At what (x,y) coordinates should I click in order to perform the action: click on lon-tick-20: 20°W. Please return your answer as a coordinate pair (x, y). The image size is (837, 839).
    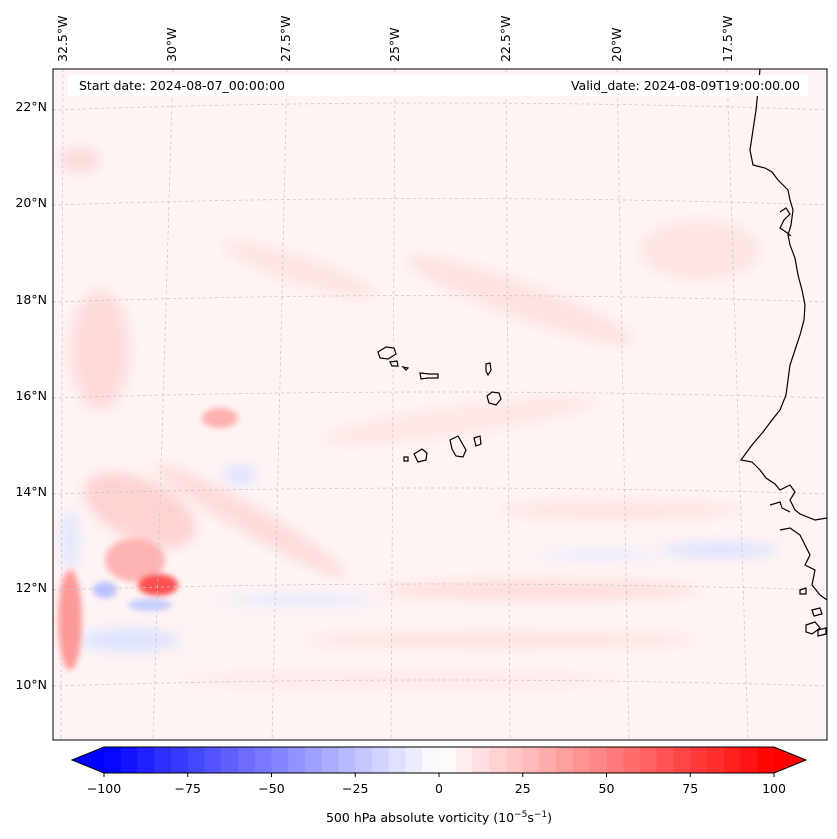
    Looking at the image, I should click on (616, 44).